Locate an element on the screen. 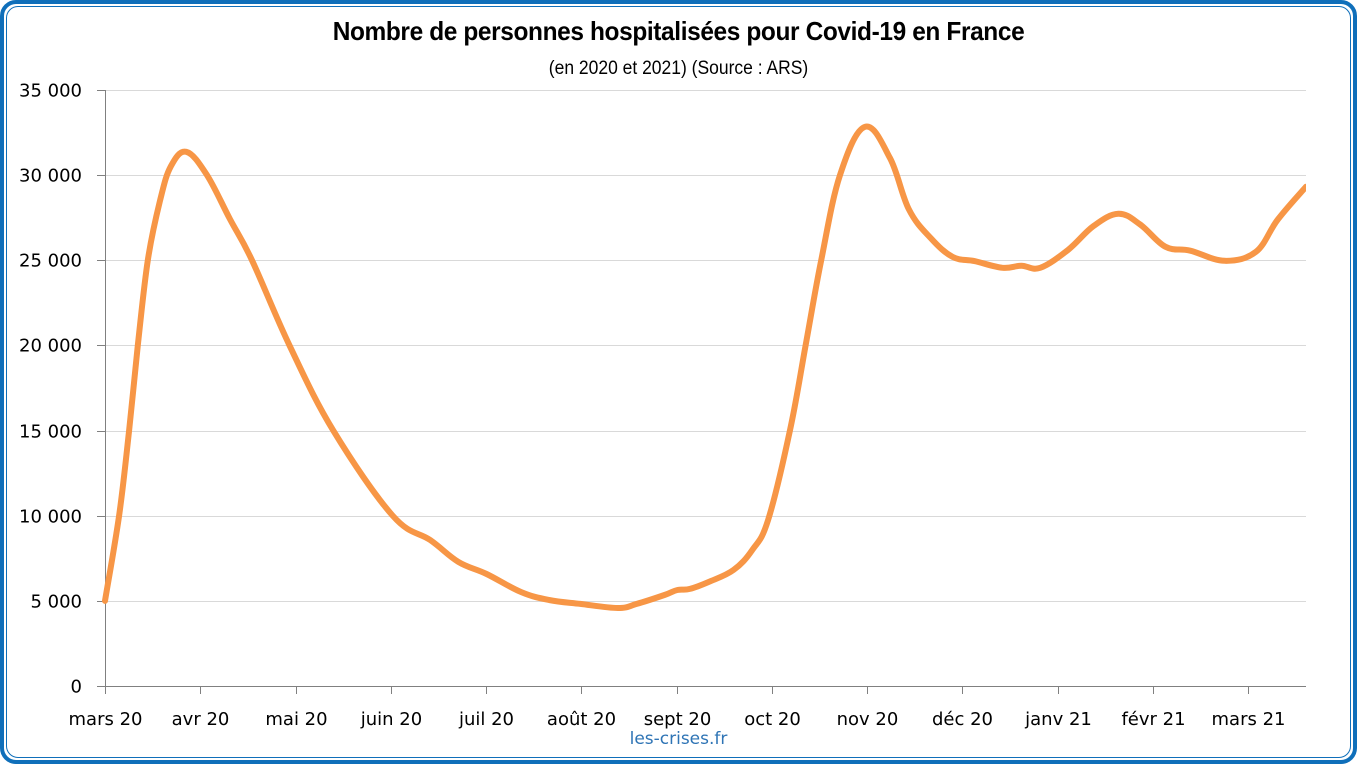 The height and width of the screenshot is (764, 1357). x-tick-label: juil 20 is located at coordinates (486, 719).